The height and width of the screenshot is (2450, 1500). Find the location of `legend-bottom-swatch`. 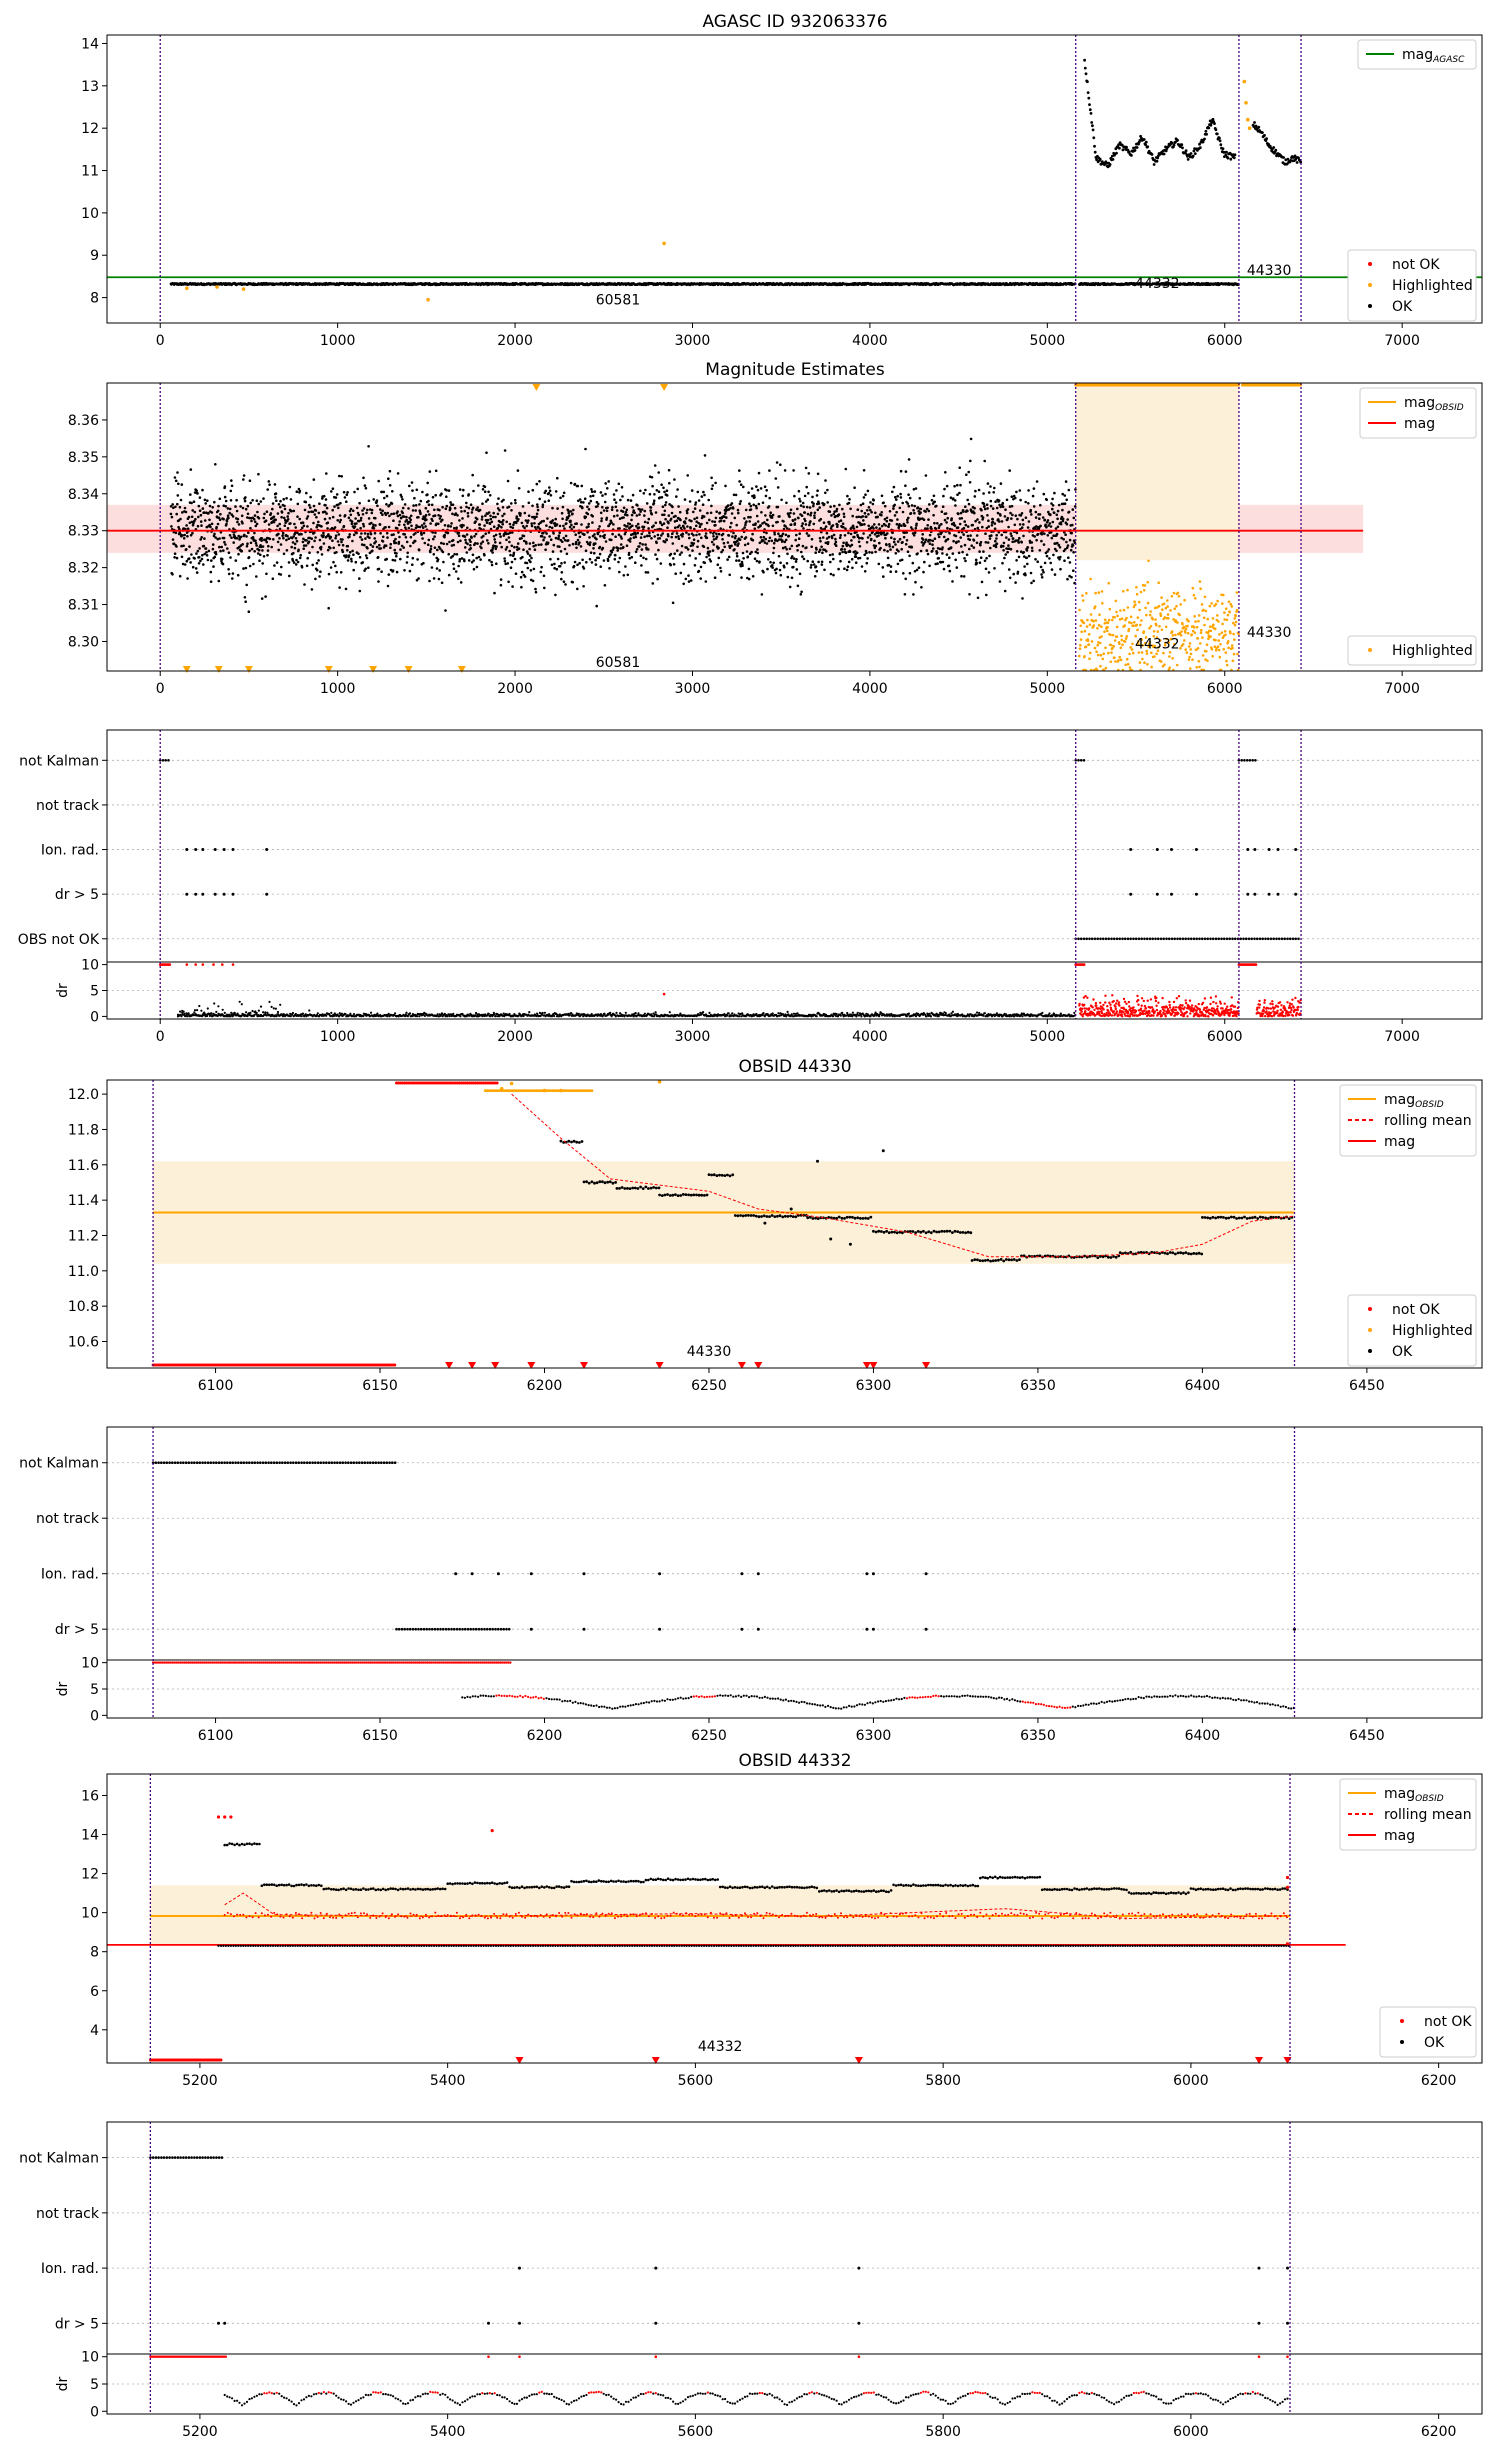

legend-bottom-swatch is located at coordinates (1370, 306).